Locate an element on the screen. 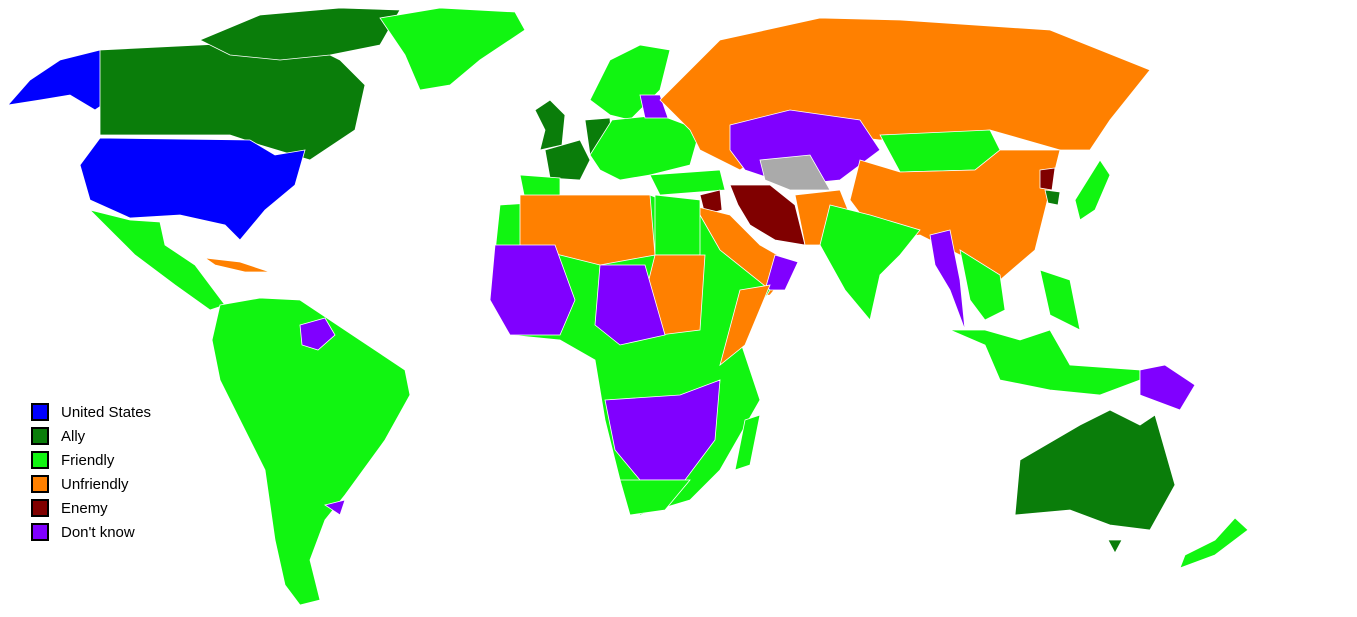 This screenshot has height=617, width=1357. region-australia is located at coordinates (1095, 470).